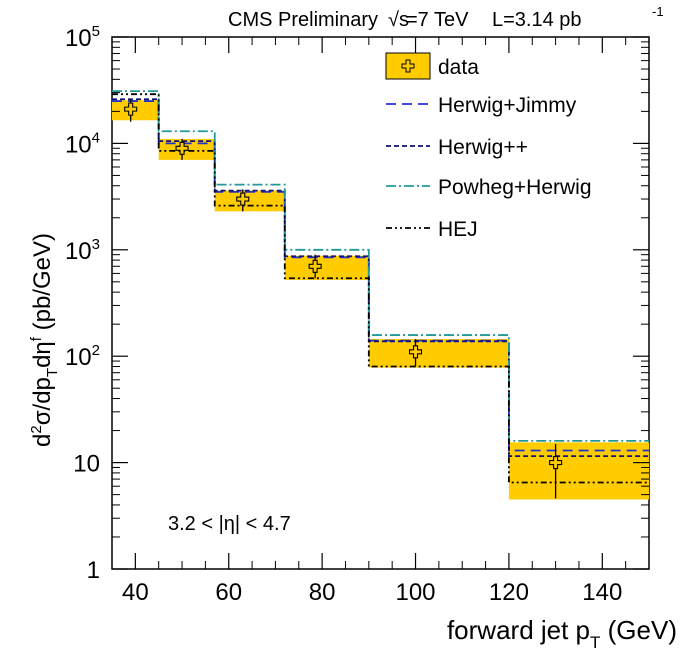 The height and width of the screenshot is (660, 690). What do you see at coordinates (82, 250) in the screenshot?
I see `y-tick-label: 10³` at bounding box center [82, 250].